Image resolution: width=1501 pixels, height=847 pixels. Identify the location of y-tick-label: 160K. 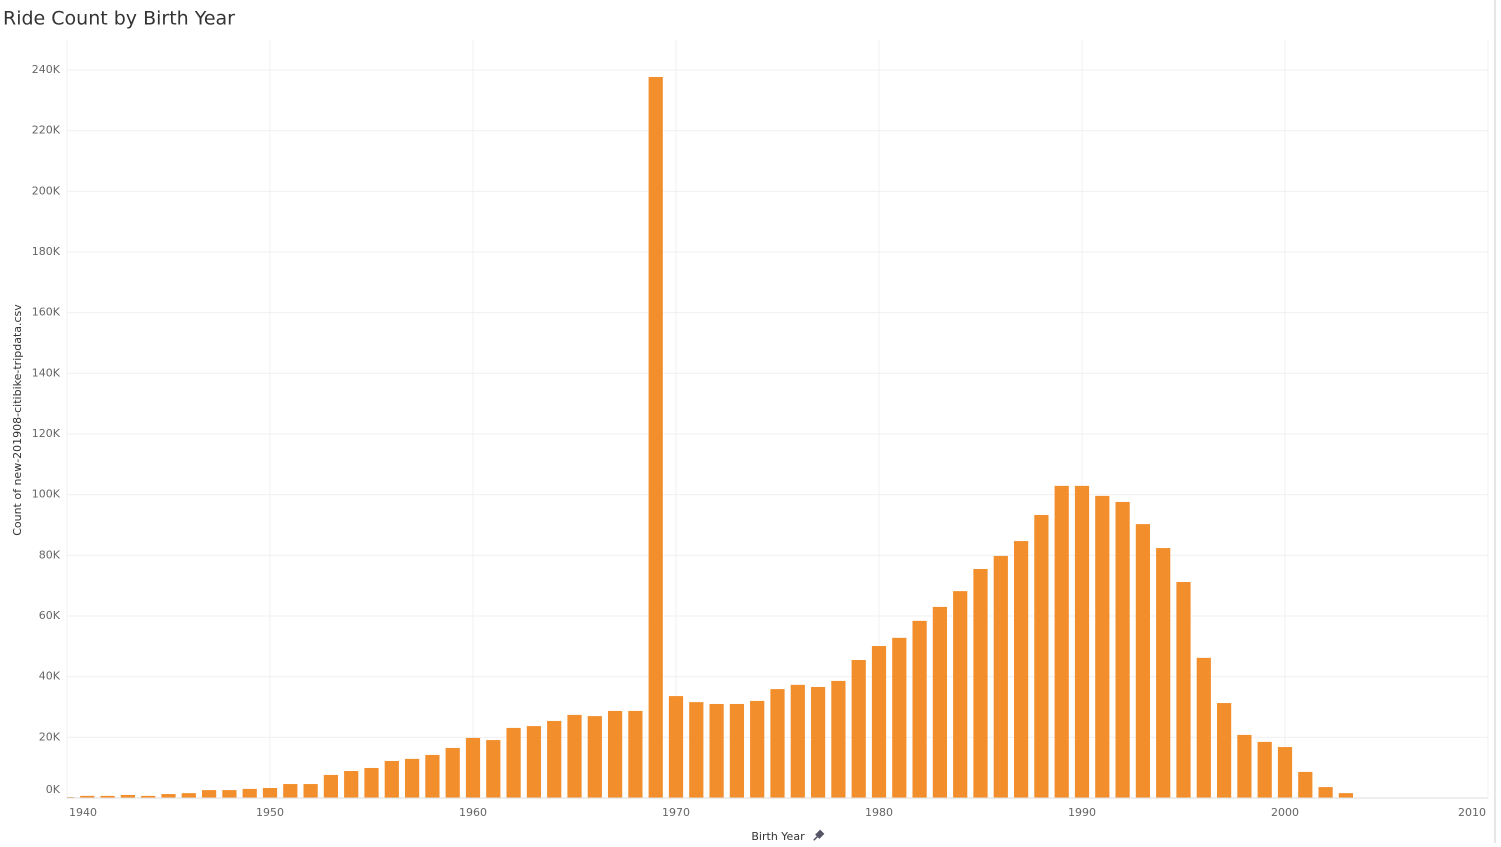
(46, 312).